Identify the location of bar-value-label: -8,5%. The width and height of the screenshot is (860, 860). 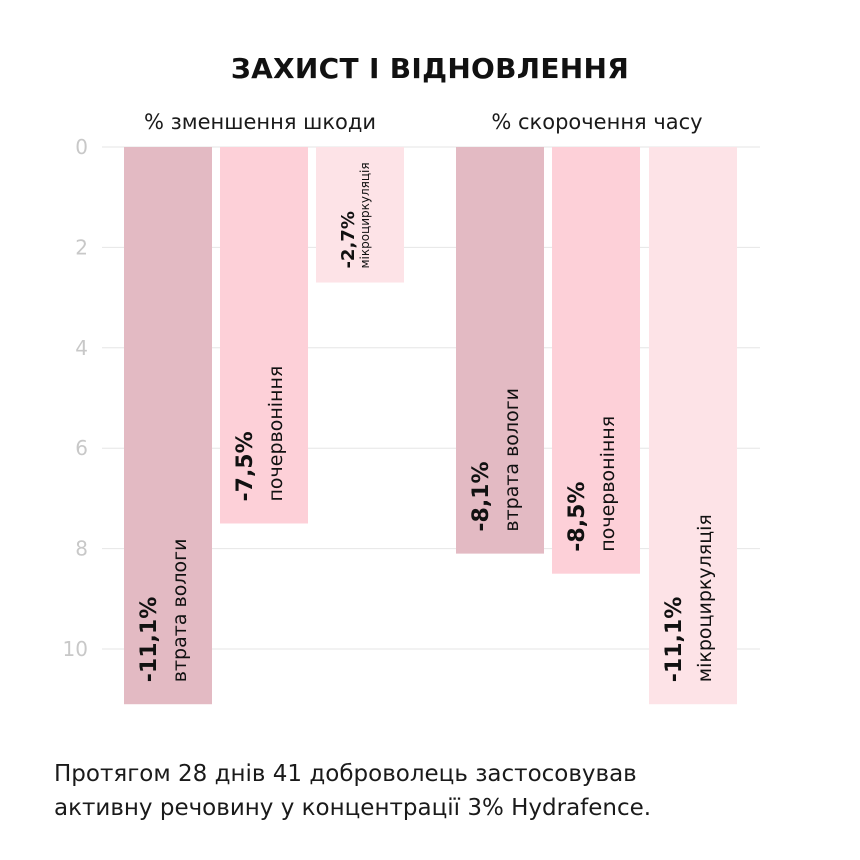
(577, 517).